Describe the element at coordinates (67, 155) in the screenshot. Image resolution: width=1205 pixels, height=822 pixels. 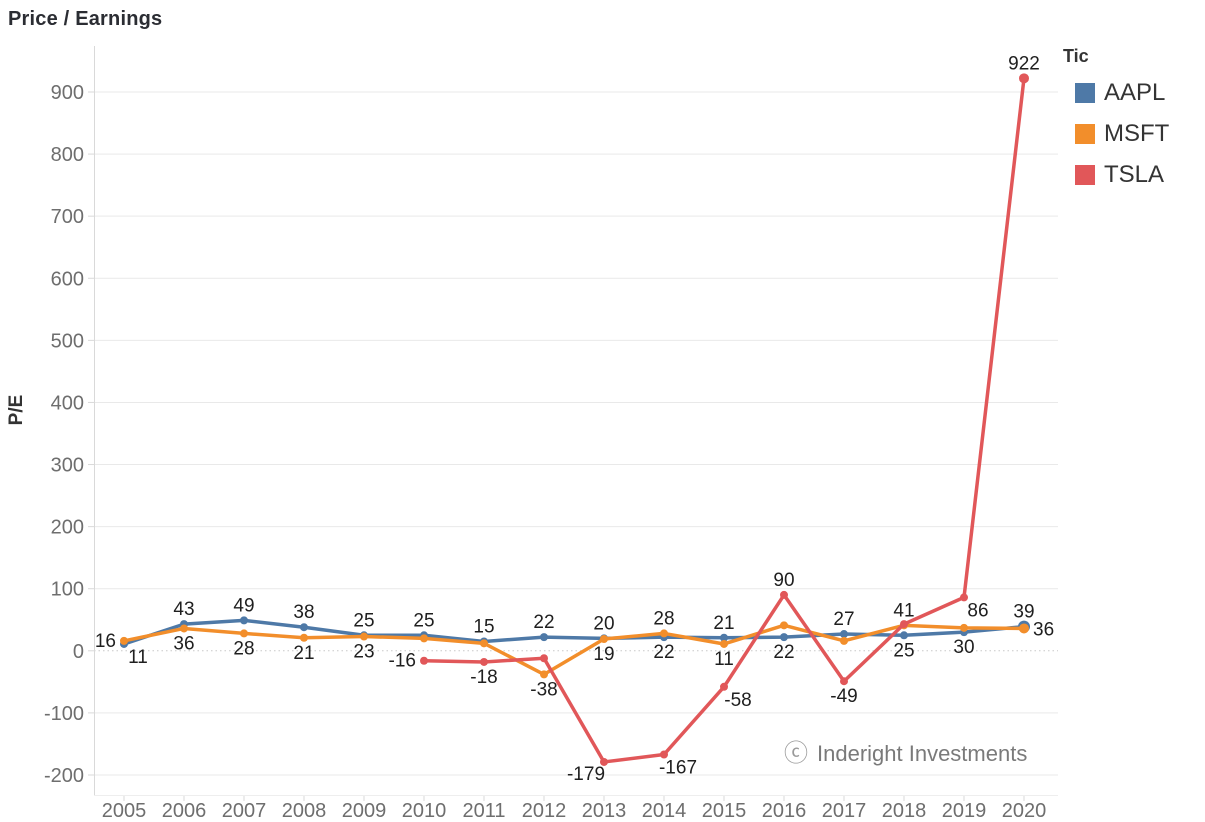
I see `y-tick-label: 800` at that location.